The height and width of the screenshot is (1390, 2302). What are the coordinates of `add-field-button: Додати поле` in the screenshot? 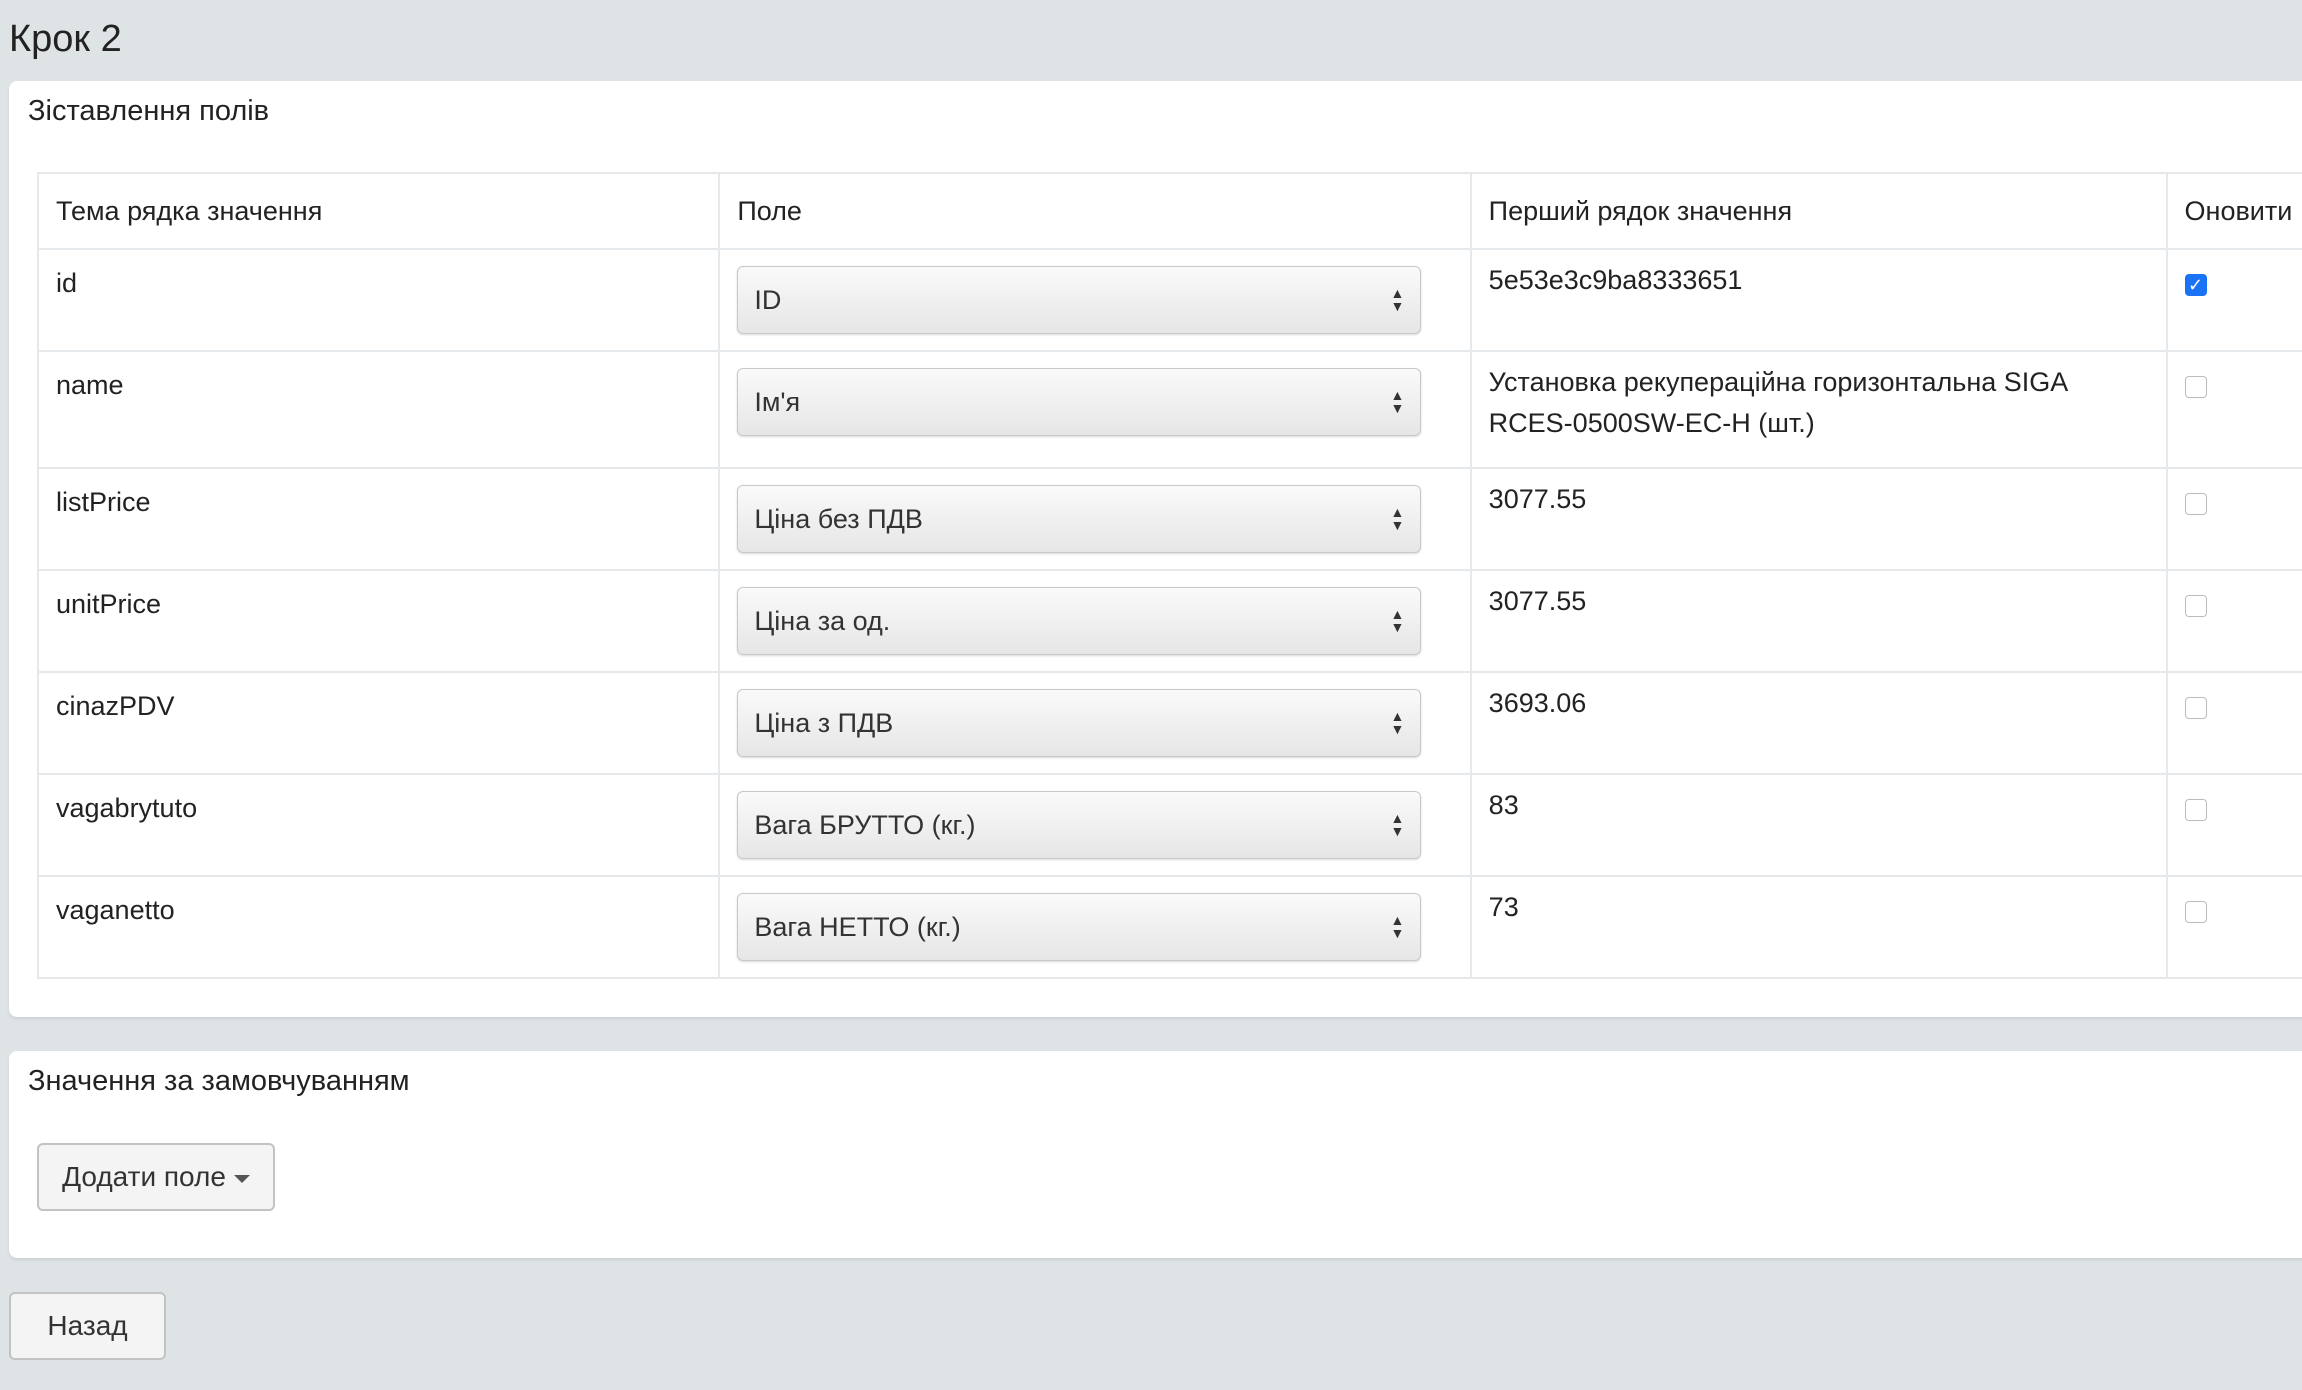 It's located at (156, 1177).